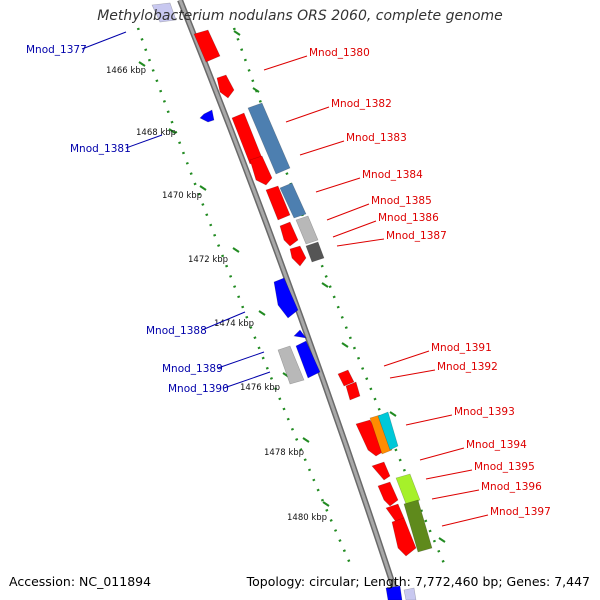 Image resolution: width=600 pixels, height=600 pixels. I want to click on gene-bottom-blue, so click(394, 592).